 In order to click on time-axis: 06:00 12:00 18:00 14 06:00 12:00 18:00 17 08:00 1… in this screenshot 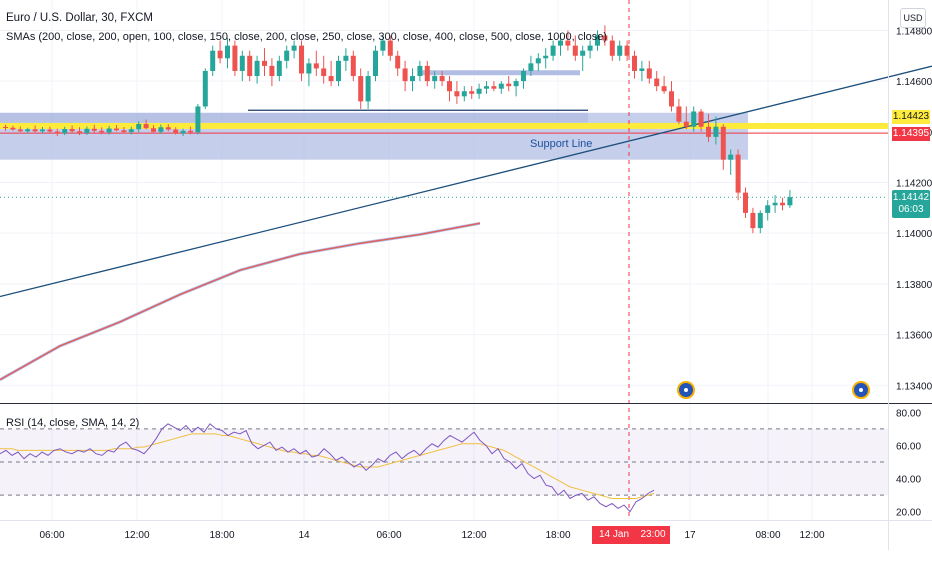, I will do `click(466, 531)`.